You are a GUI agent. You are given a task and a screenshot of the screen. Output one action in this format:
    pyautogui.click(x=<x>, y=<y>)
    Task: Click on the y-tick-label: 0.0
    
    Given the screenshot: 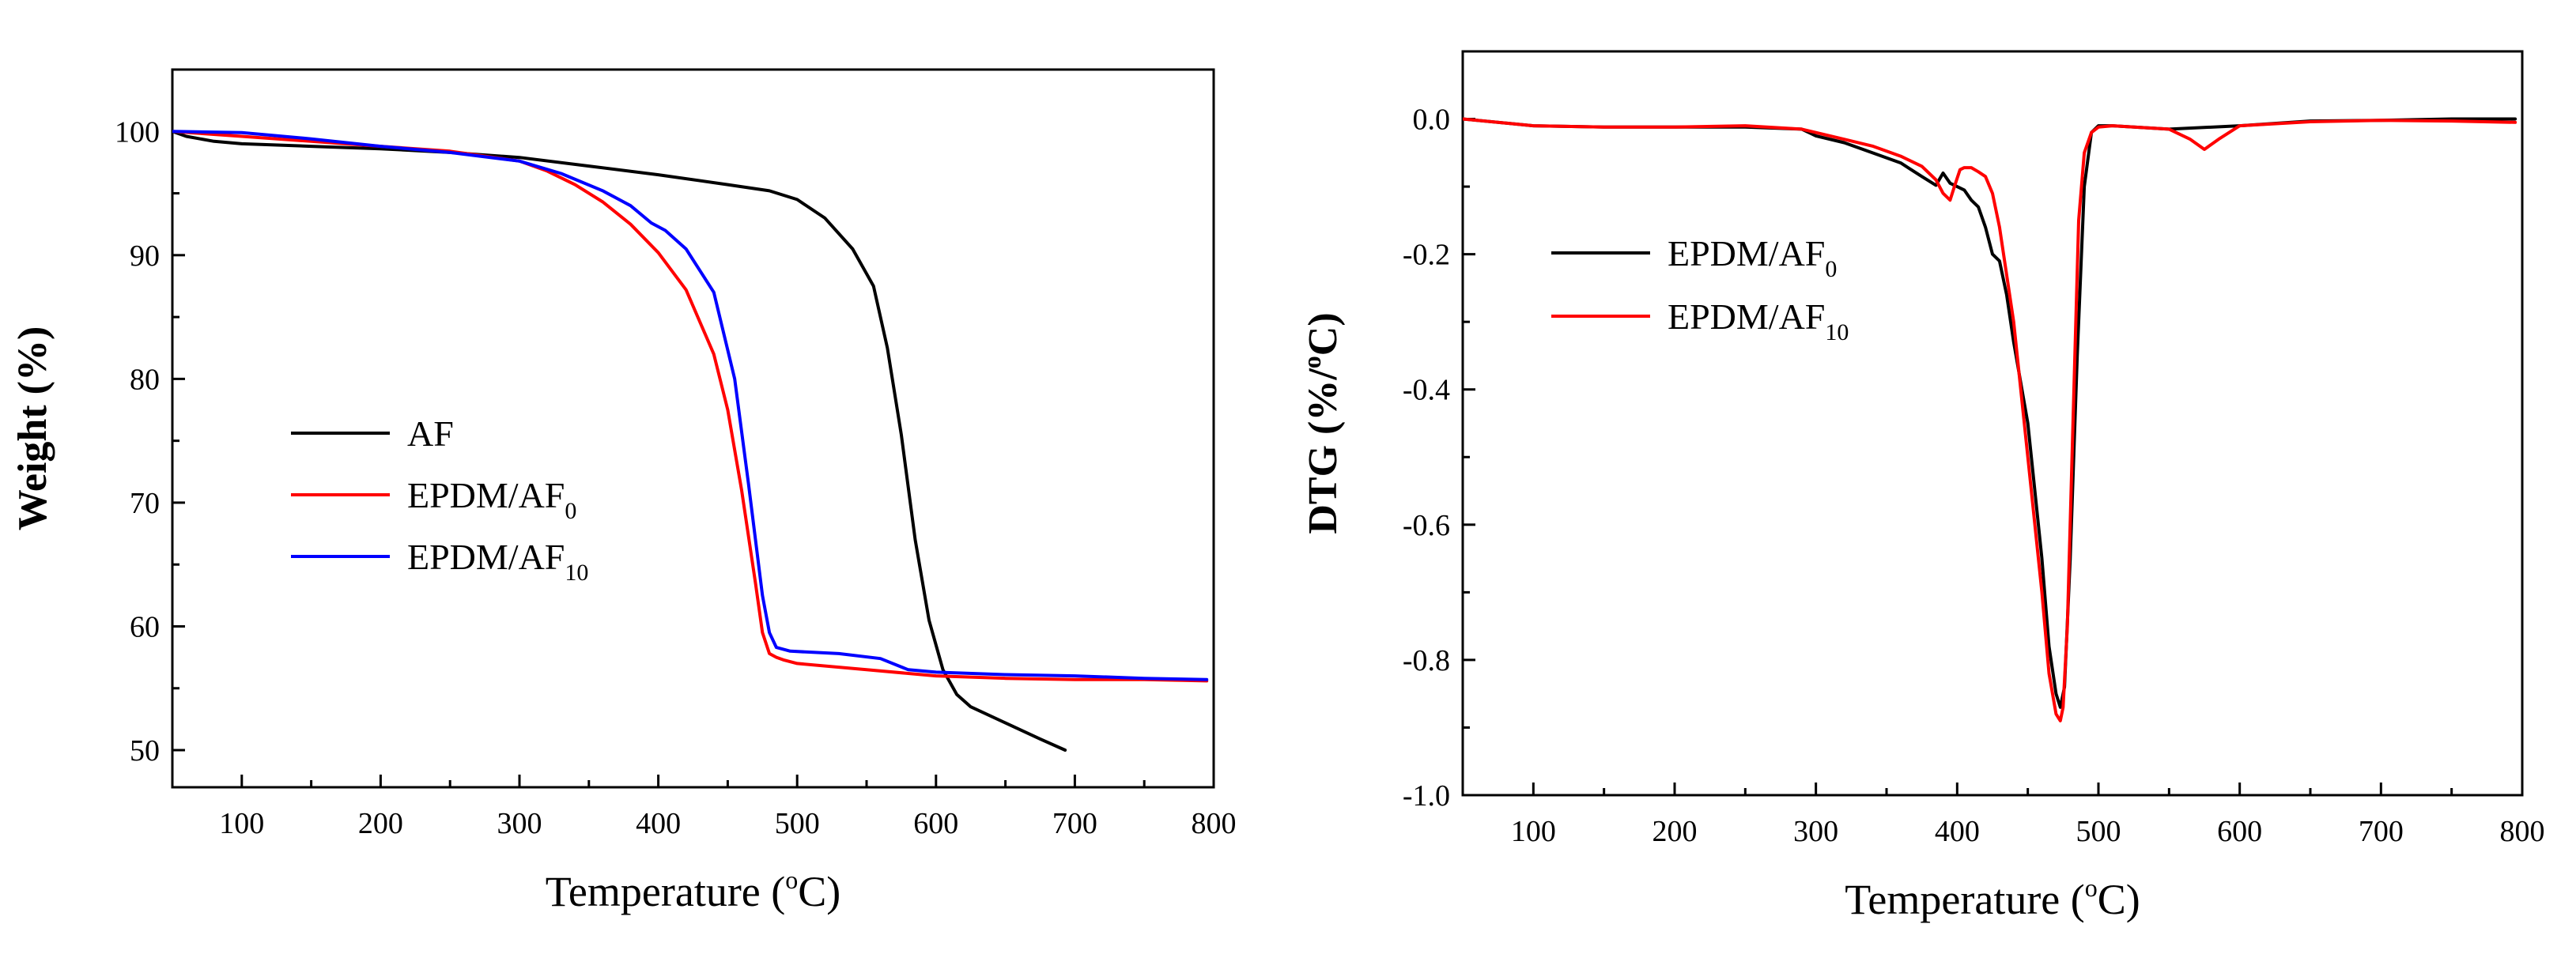 What is the action you would take?
    pyautogui.click(x=1432, y=120)
    